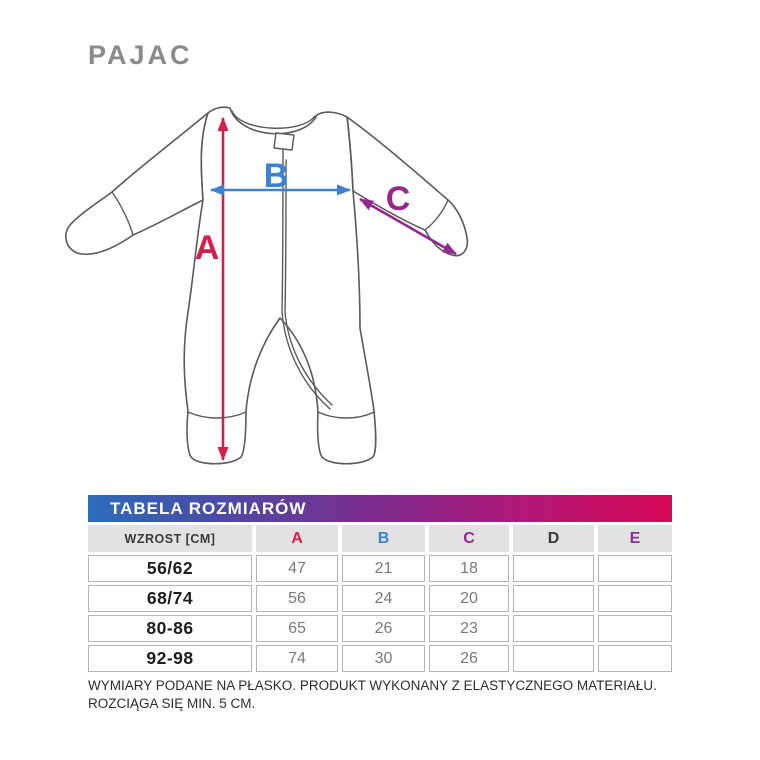 The height and width of the screenshot is (760, 760). What do you see at coordinates (553, 538) in the screenshot?
I see `column-header-d: D` at bounding box center [553, 538].